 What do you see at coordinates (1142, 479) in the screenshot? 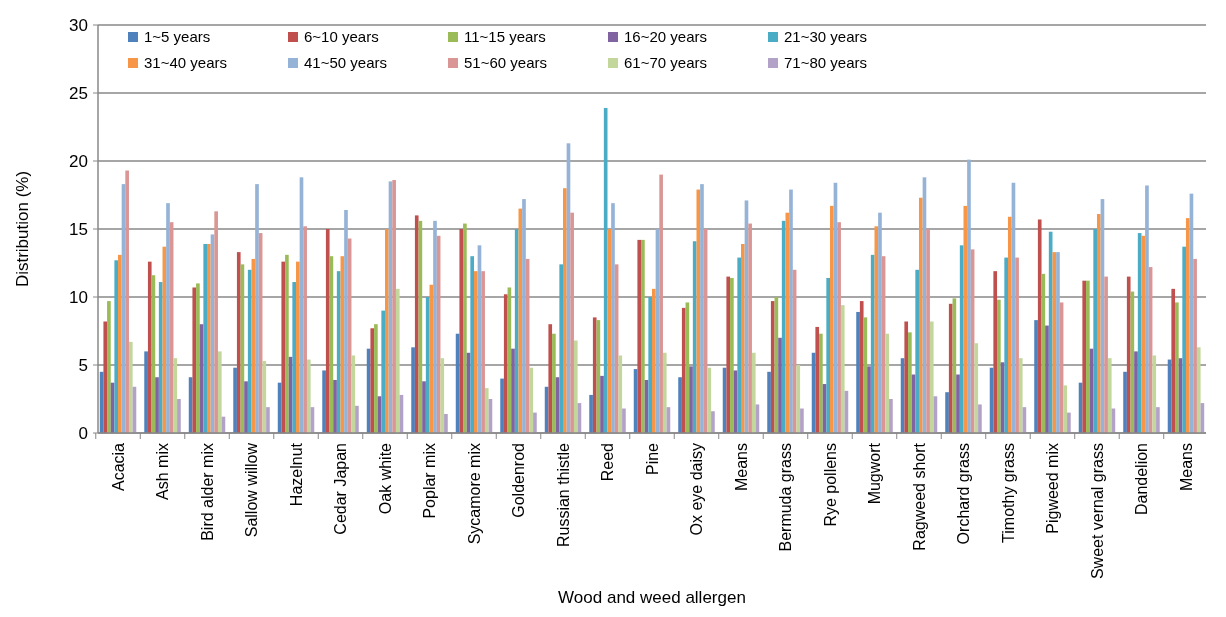
I see `x-tick-label: Dandelion` at bounding box center [1142, 479].